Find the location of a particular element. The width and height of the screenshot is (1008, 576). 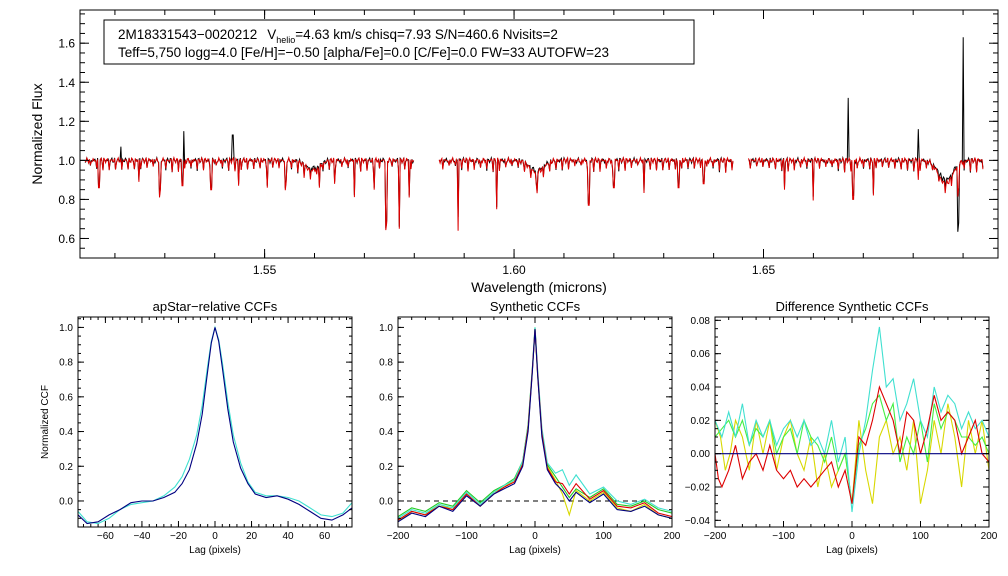

synthetic-ccf-xtick-label: −200 is located at coordinates (398, 536).